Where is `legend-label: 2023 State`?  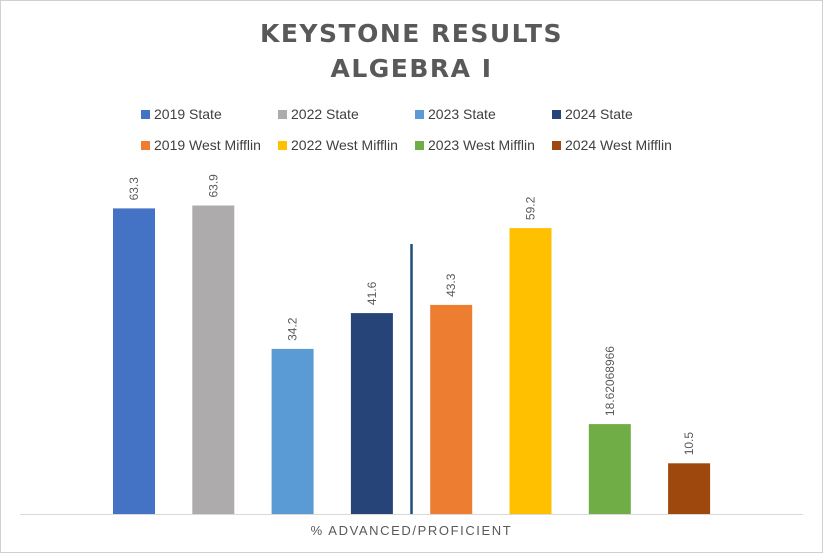
legend-label: 2023 State is located at coordinates (462, 114).